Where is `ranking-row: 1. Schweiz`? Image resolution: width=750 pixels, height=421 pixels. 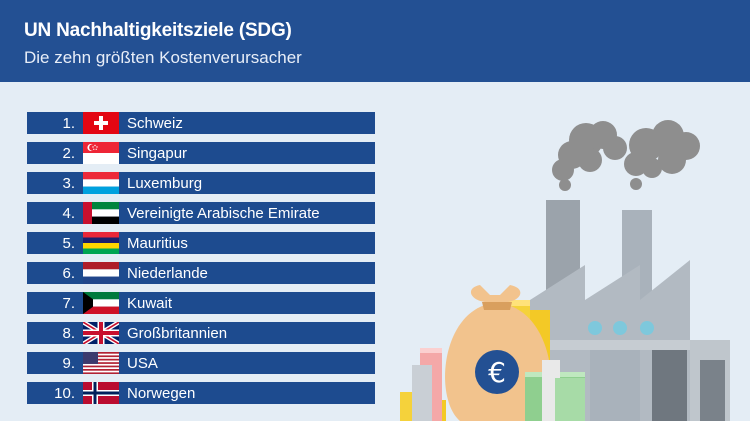
ranking-row: 1. Schweiz is located at coordinates (201, 123).